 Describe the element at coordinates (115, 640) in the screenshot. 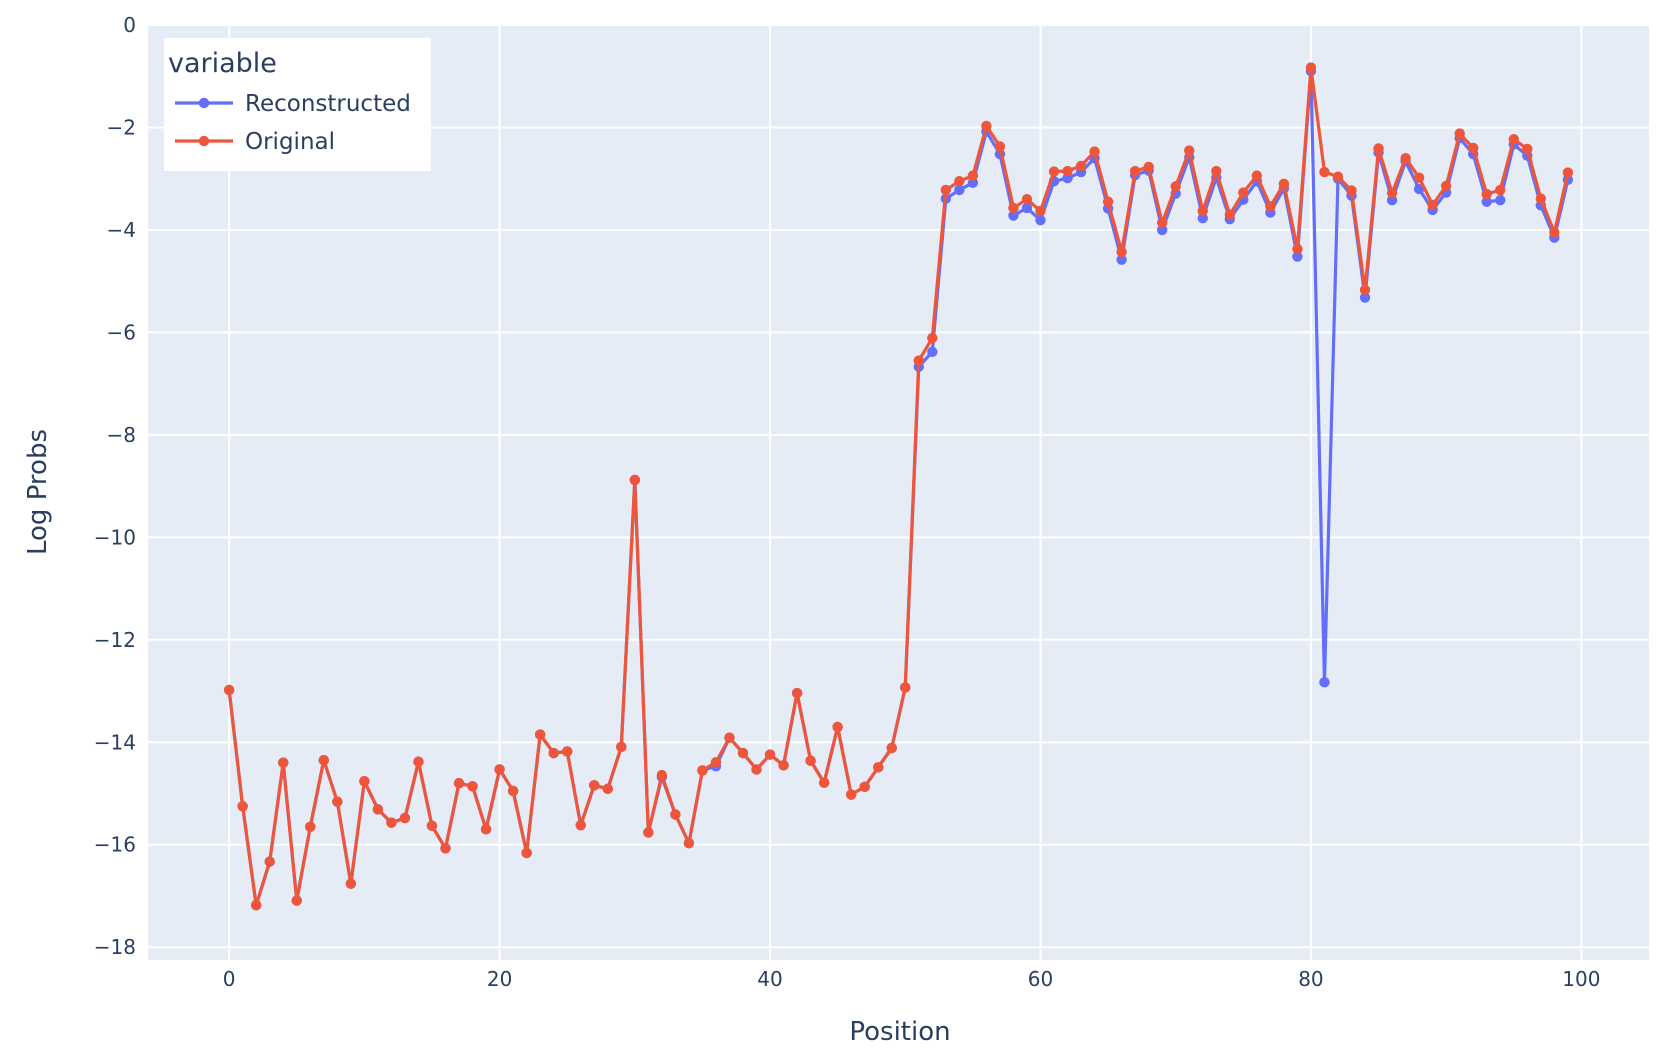

I see `y-tick-label: −12` at that location.